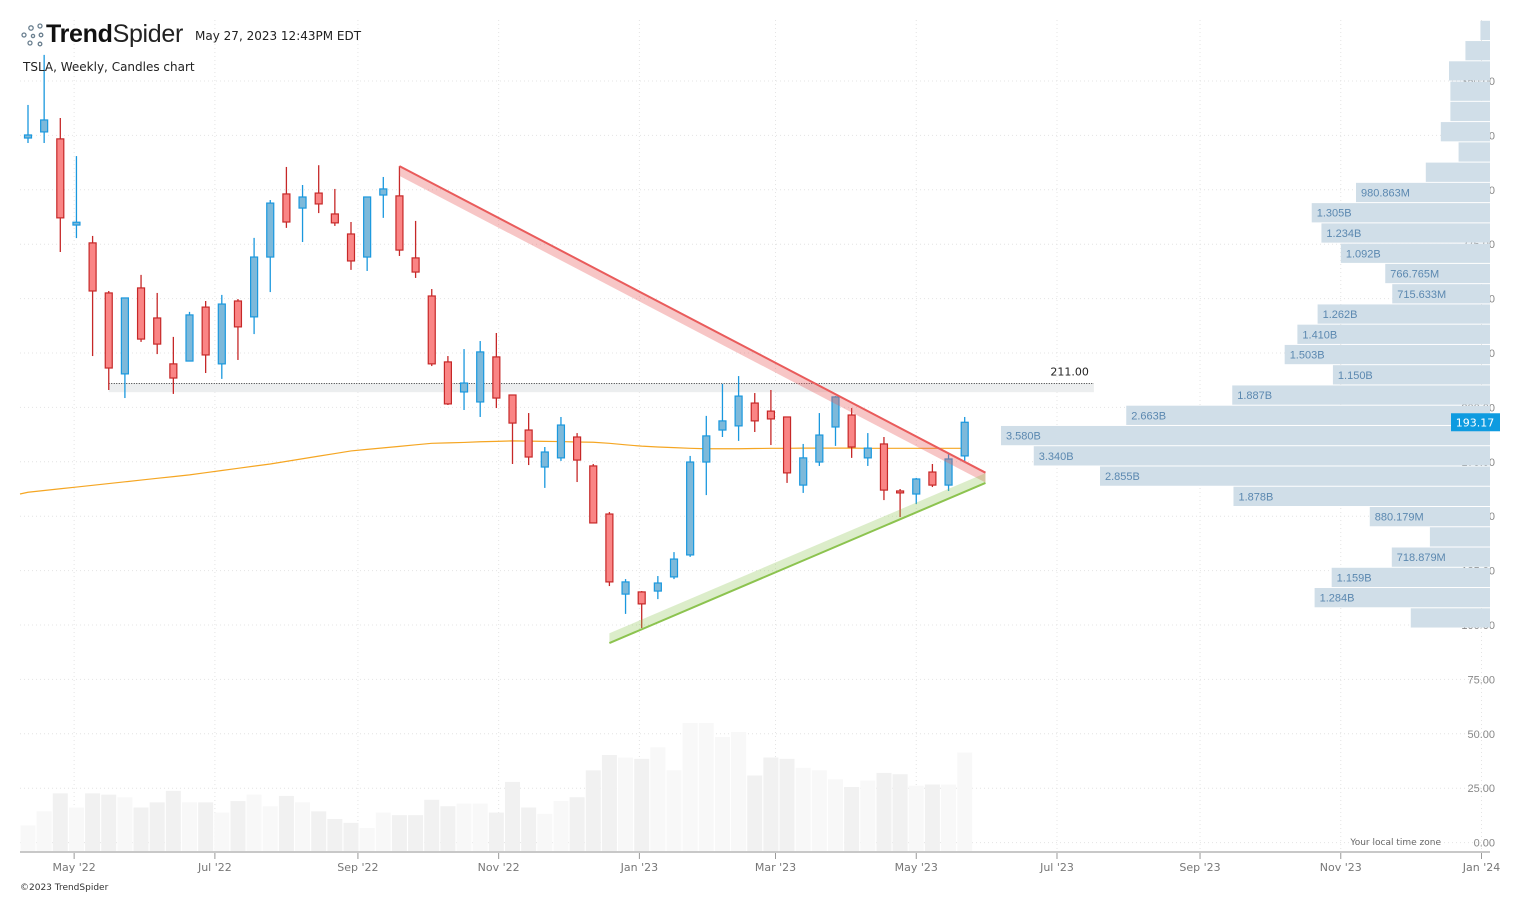 Image resolution: width=1521 pixels, height=899 pixels. What do you see at coordinates (1023, 437) in the screenshot?
I see `volume-profile-label: 3.580B` at bounding box center [1023, 437].